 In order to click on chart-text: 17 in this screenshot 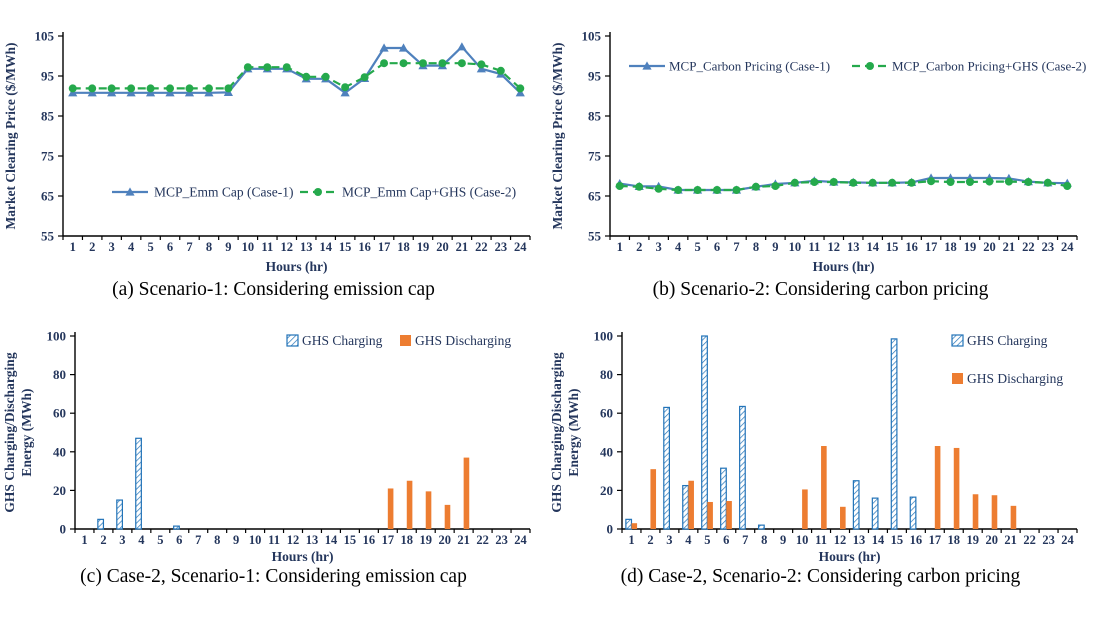, I will do `click(935, 540)`.